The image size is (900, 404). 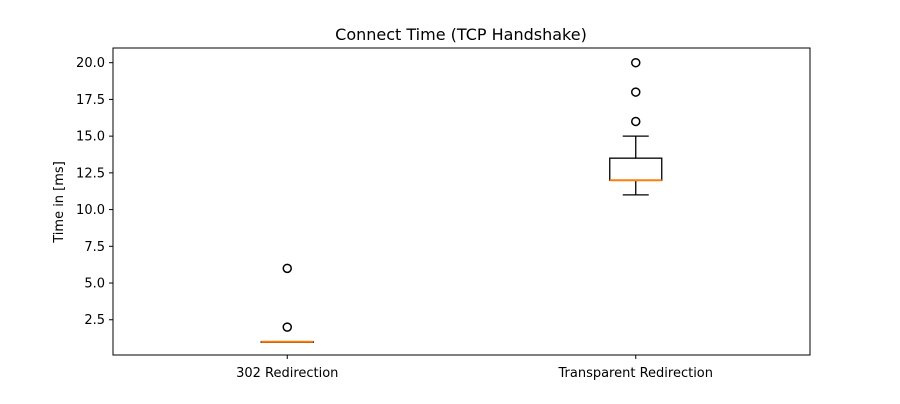 What do you see at coordinates (90, 137) in the screenshot?
I see `y-tick-label: 15.0` at bounding box center [90, 137].